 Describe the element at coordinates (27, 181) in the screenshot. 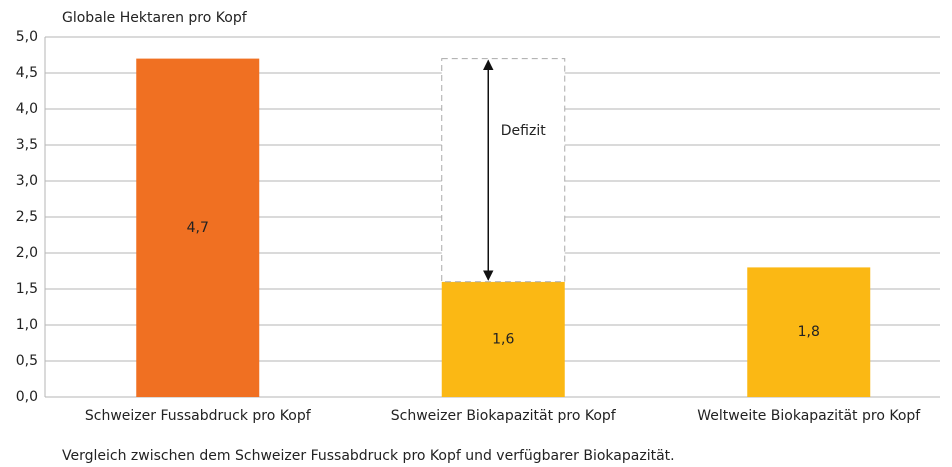

I see `y-tick-label: 3,0` at that location.